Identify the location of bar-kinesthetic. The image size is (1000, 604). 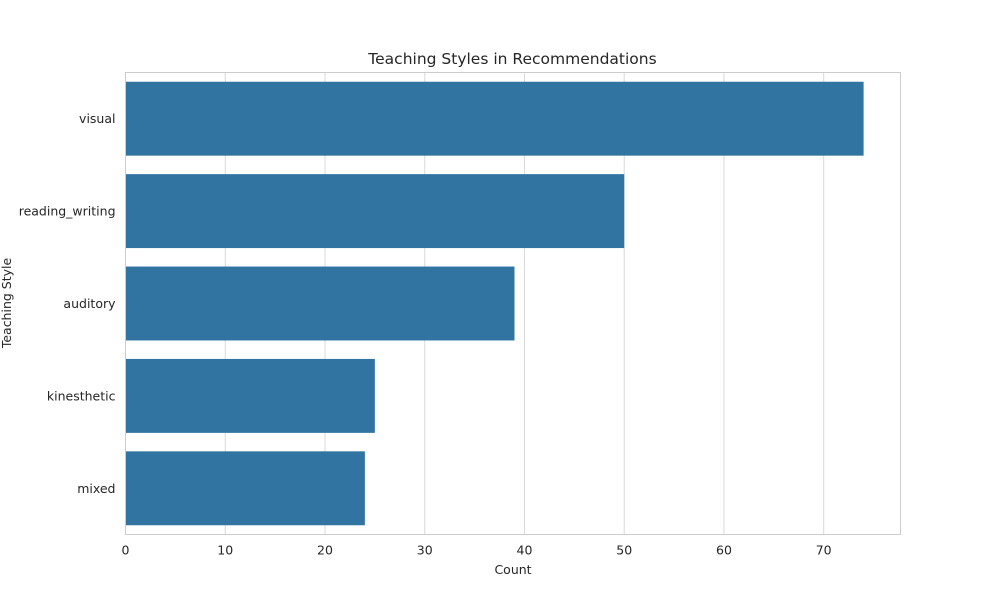
(250, 395).